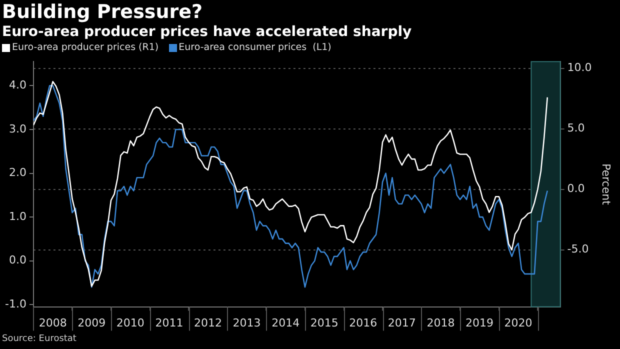 The width and height of the screenshot is (620, 349). Describe the element at coordinates (169, 323) in the screenshot. I see `x-tick-label: 2011` at that location.